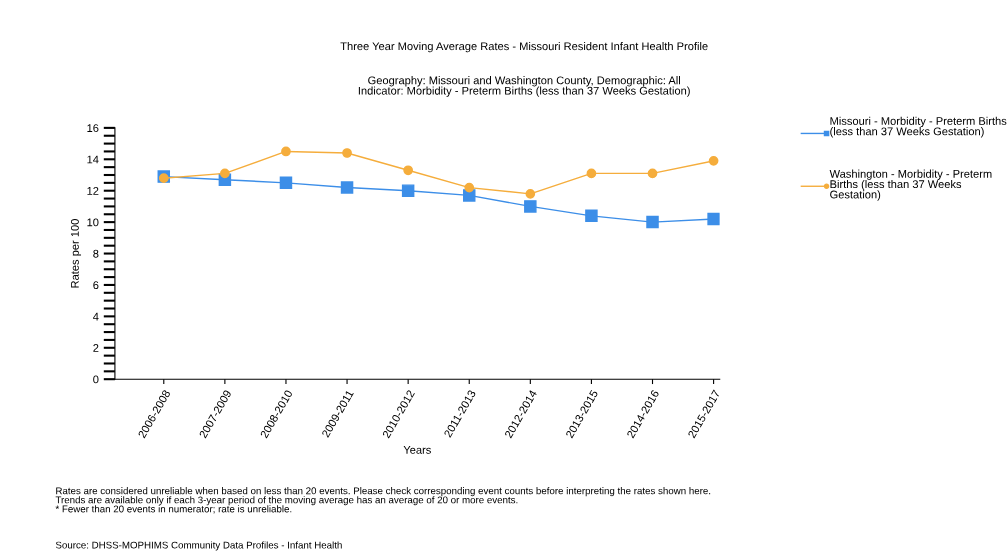  I want to click on source-note: Source: DHSS-MOPHIMS Community Data Profiles - Infant Health, so click(198, 546).